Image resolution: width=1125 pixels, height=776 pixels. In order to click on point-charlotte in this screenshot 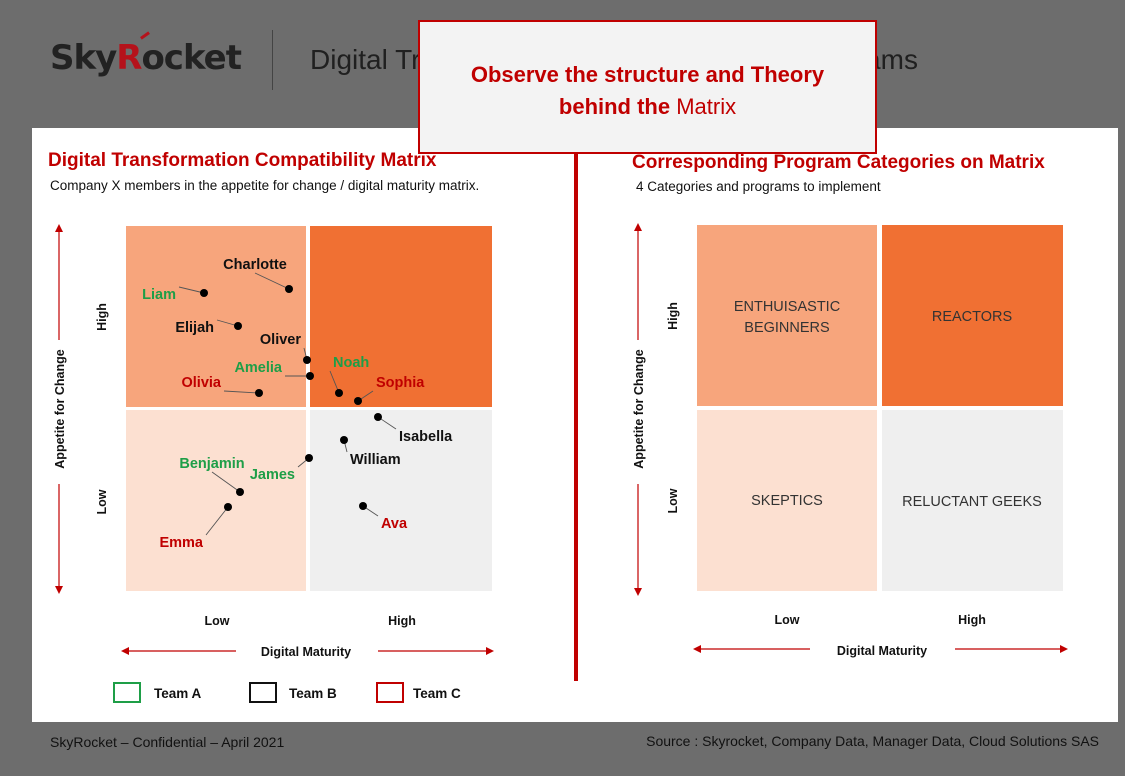, I will do `click(289, 289)`.